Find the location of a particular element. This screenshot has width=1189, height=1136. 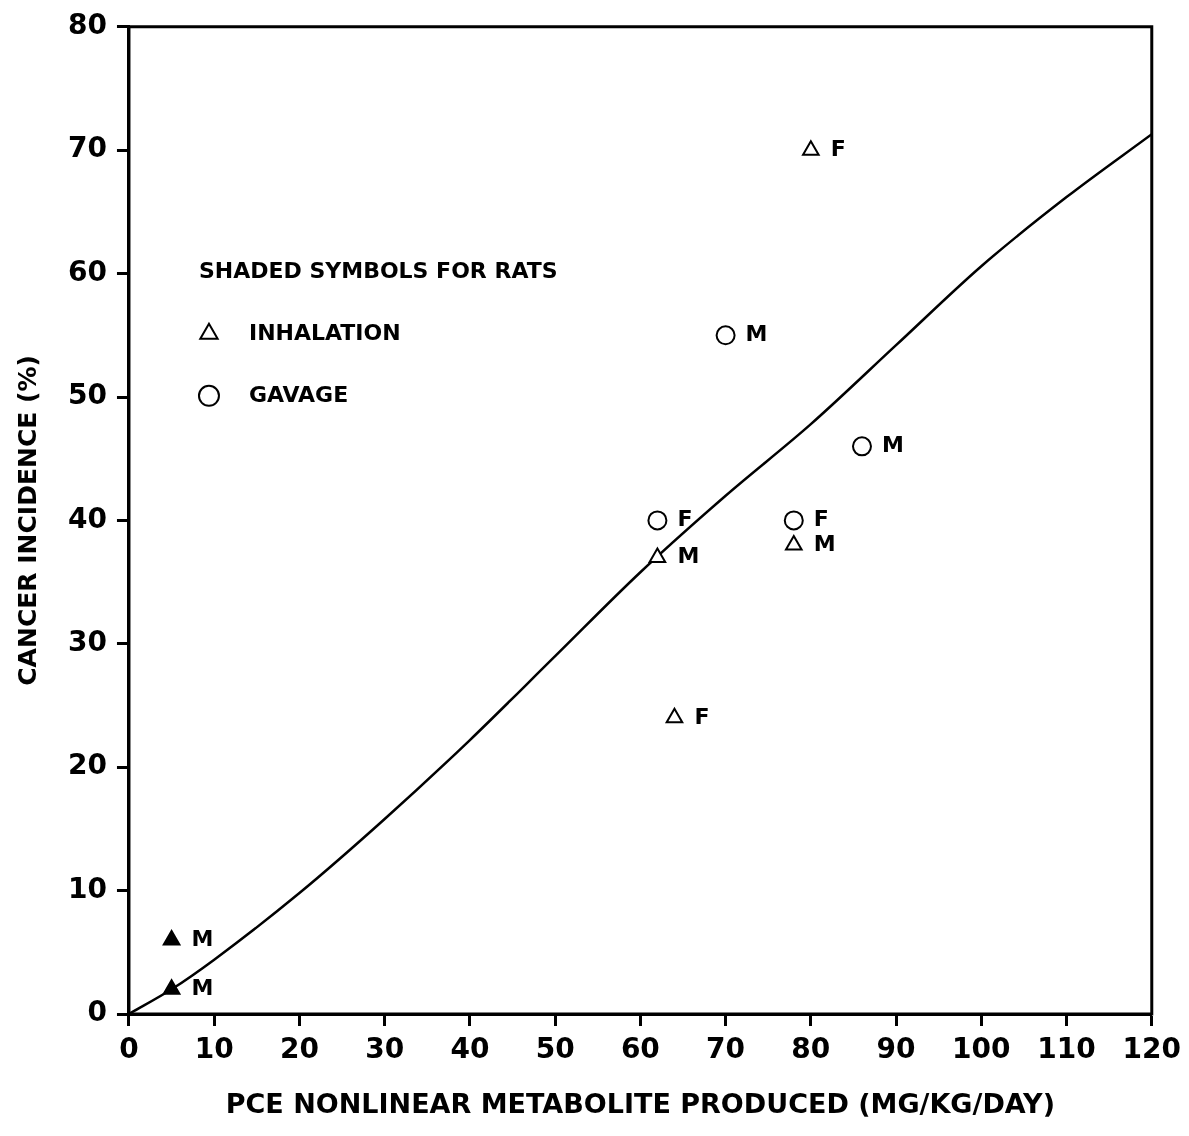

y-tick-label: 10 is located at coordinates (87, 888).